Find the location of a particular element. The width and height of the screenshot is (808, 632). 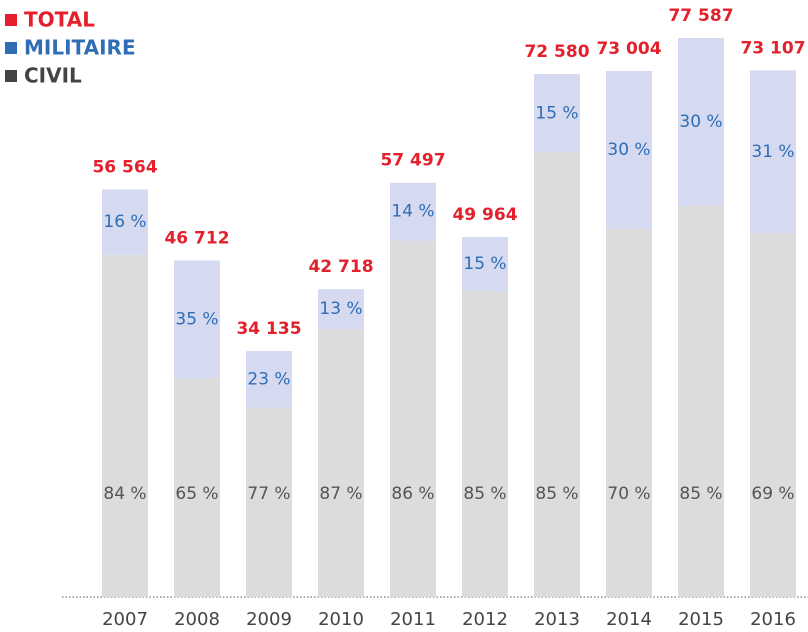

military-label: 16 % is located at coordinates (124, 222).